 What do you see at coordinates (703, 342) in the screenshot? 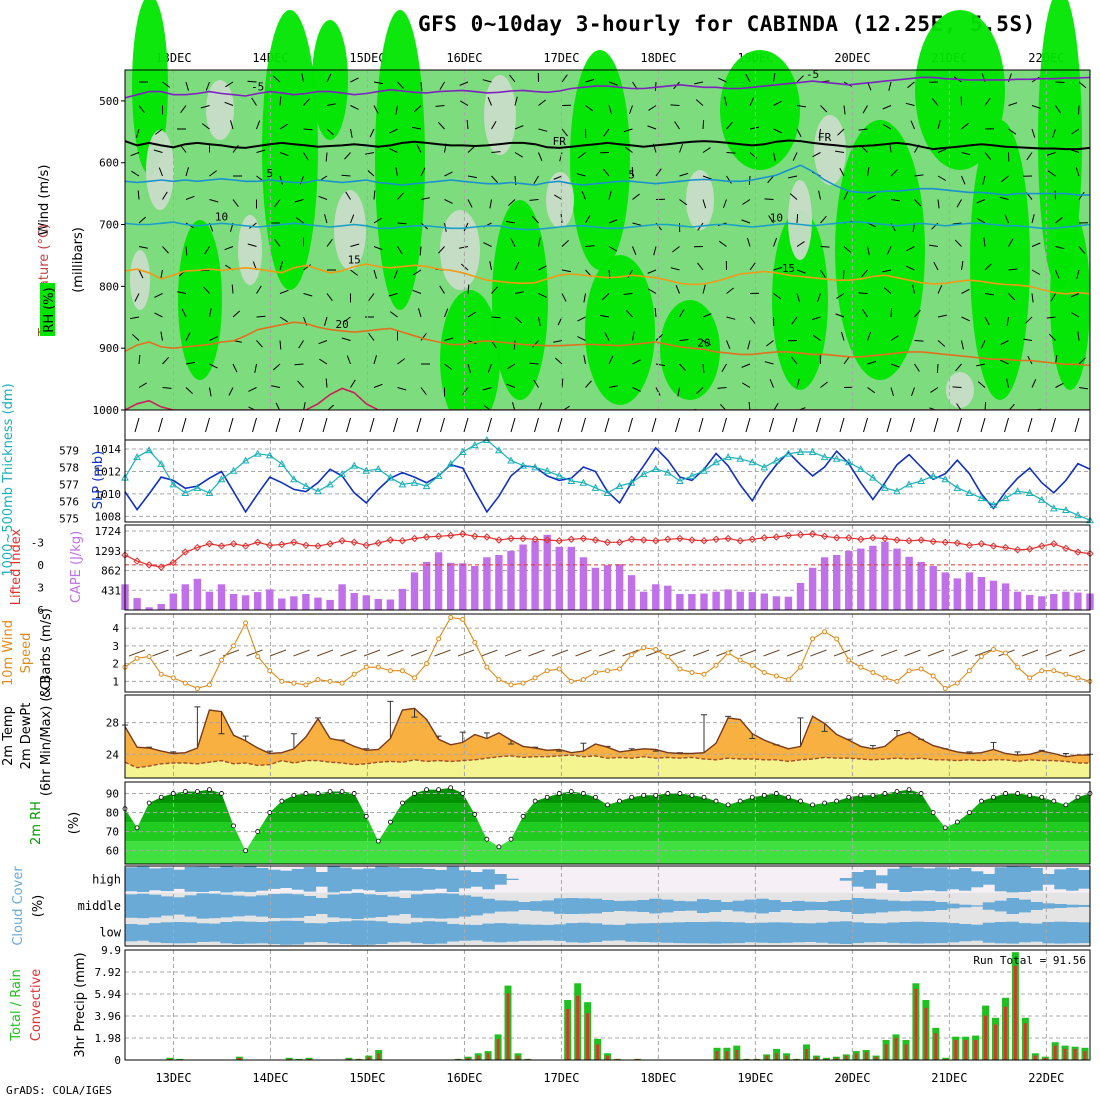
I see `contour-label-11: 20` at bounding box center [703, 342].